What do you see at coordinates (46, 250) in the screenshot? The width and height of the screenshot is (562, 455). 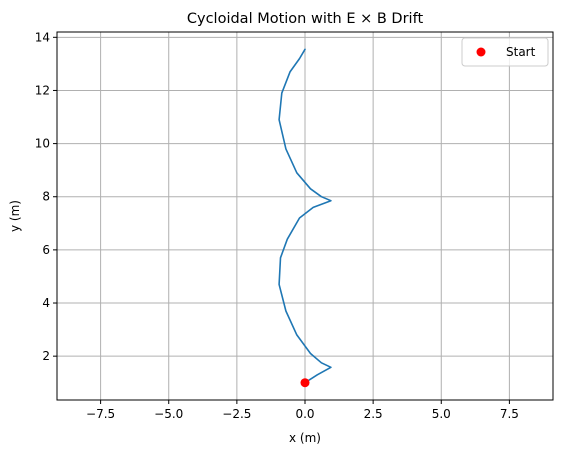 I see `y-tick-label: 6` at bounding box center [46, 250].